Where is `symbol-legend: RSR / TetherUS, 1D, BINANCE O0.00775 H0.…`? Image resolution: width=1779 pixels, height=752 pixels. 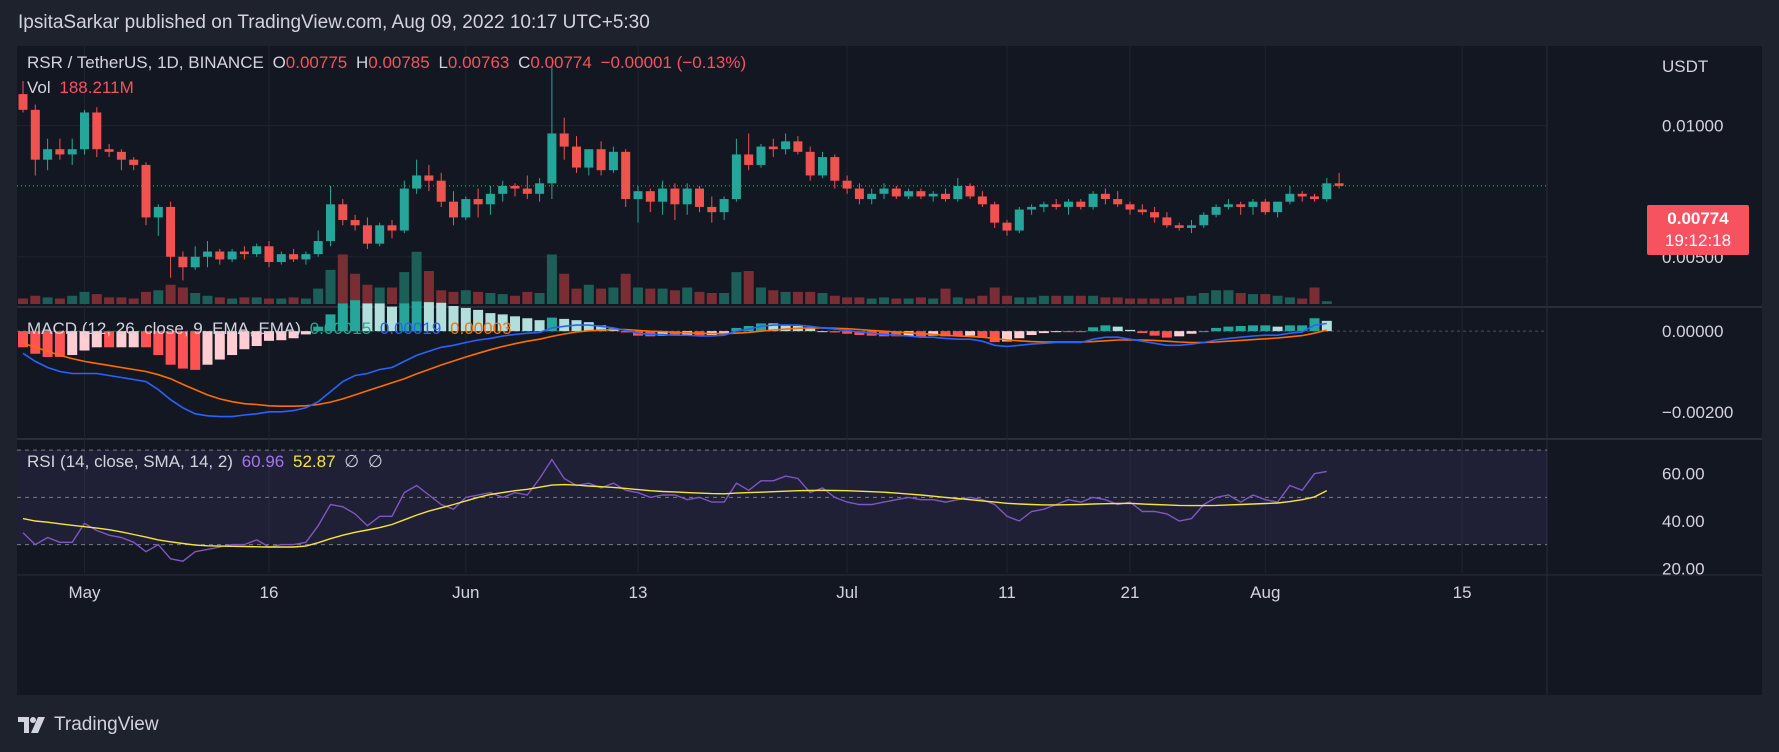
symbol-legend: RSR / TetherUS, 1D, BINANCE O0.00775 H0.… is located at coordinates (388, 63).